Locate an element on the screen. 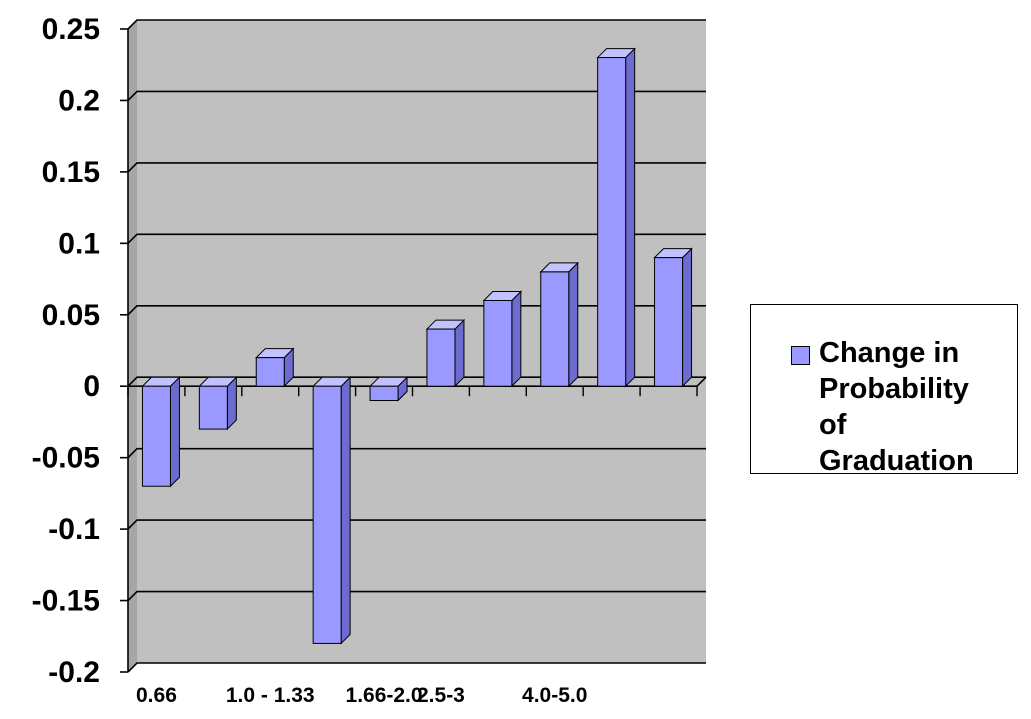  x-axis-end is located at coordinates (701, 381).